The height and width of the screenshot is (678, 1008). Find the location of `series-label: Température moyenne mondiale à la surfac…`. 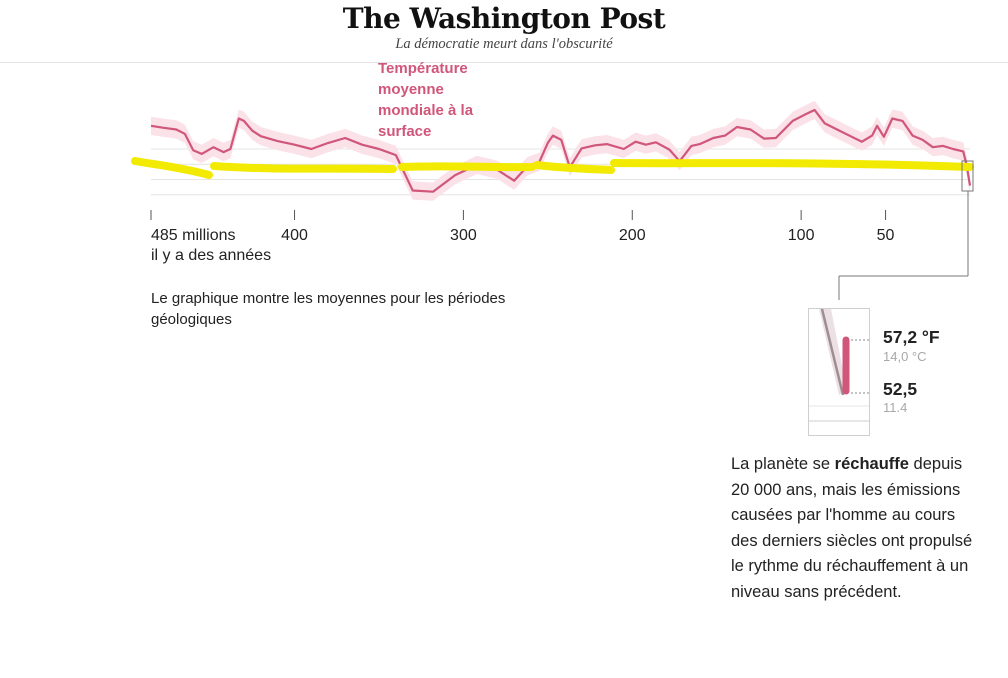

series-label: Température moyenne mondiale à la surfac… is located at coordinates (426, 100).